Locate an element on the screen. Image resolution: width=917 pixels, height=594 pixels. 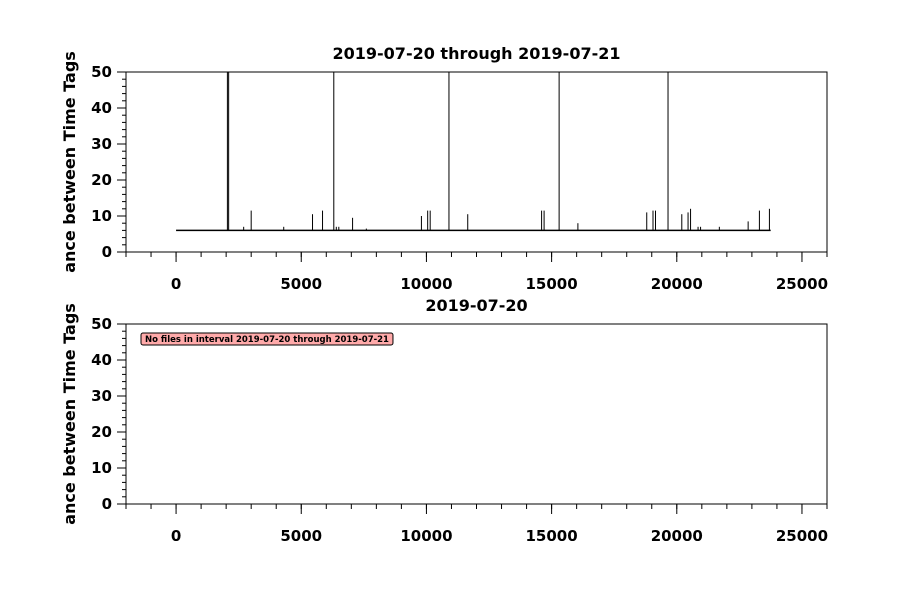
annotation-box is located at coordinates (267, 339).